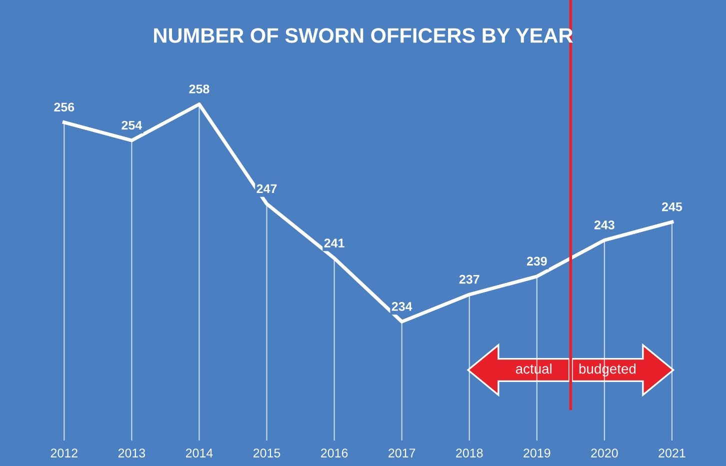  I want to click on x-tick-label: 2021, so click(672, 453).